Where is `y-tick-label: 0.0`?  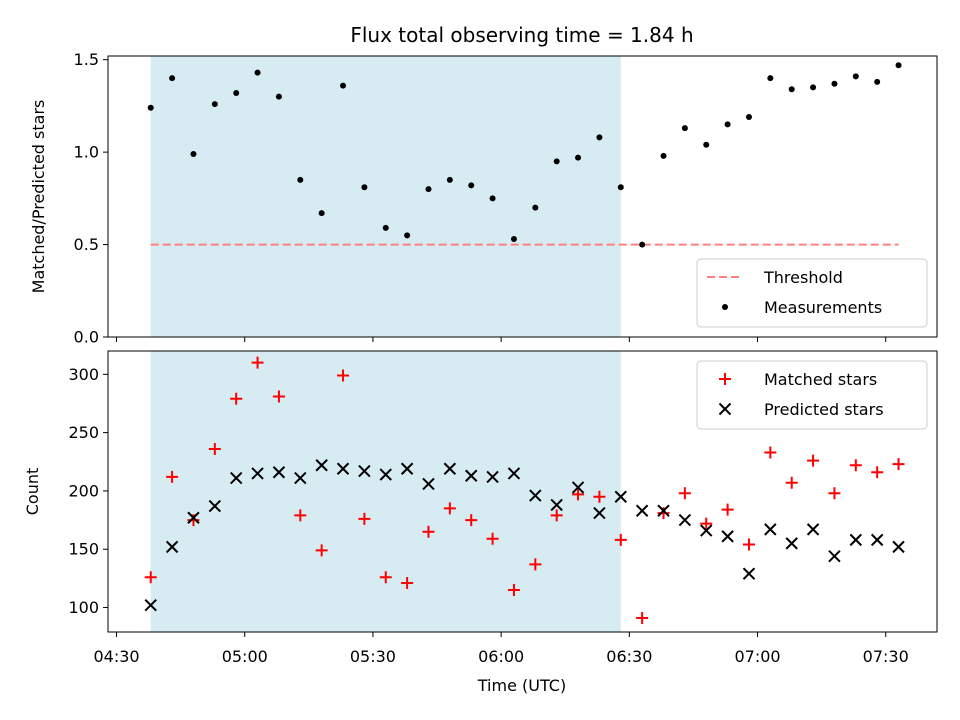
y-tick-label: 0.0 is located at coordinates (86, 337).